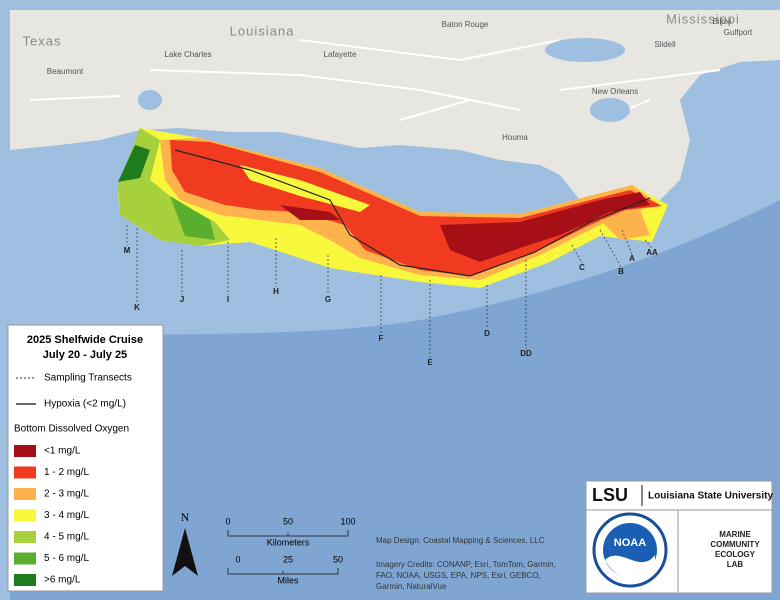  I want to click on state-label: Mississippi, so click(703, 18).